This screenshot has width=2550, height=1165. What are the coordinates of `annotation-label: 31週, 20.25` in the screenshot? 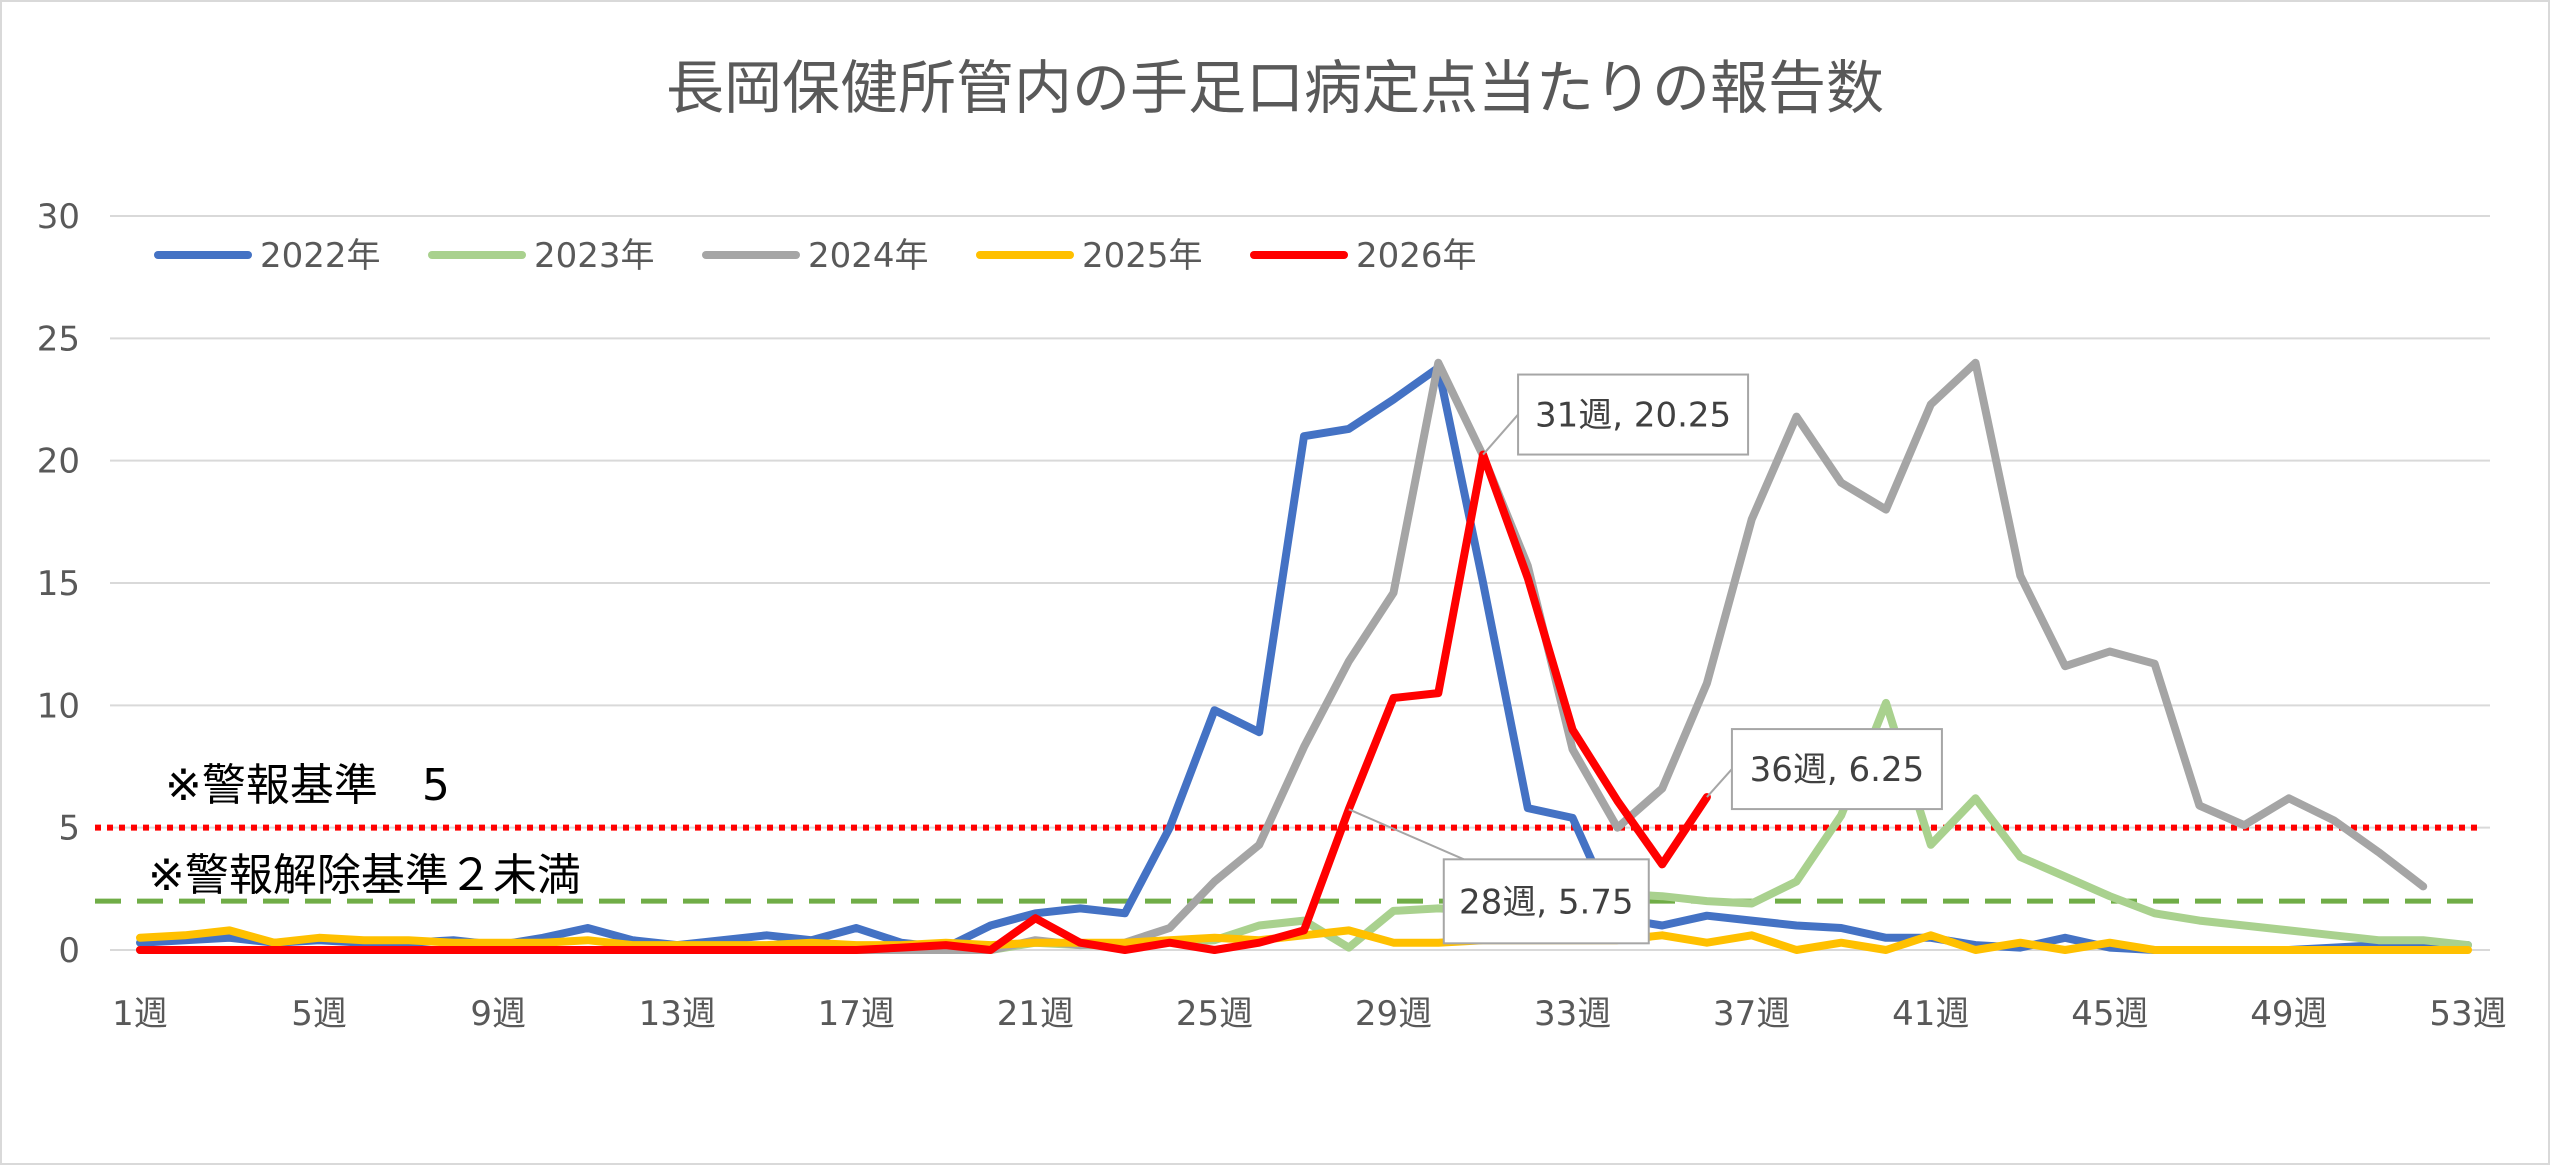 It's located at (1633, 416).